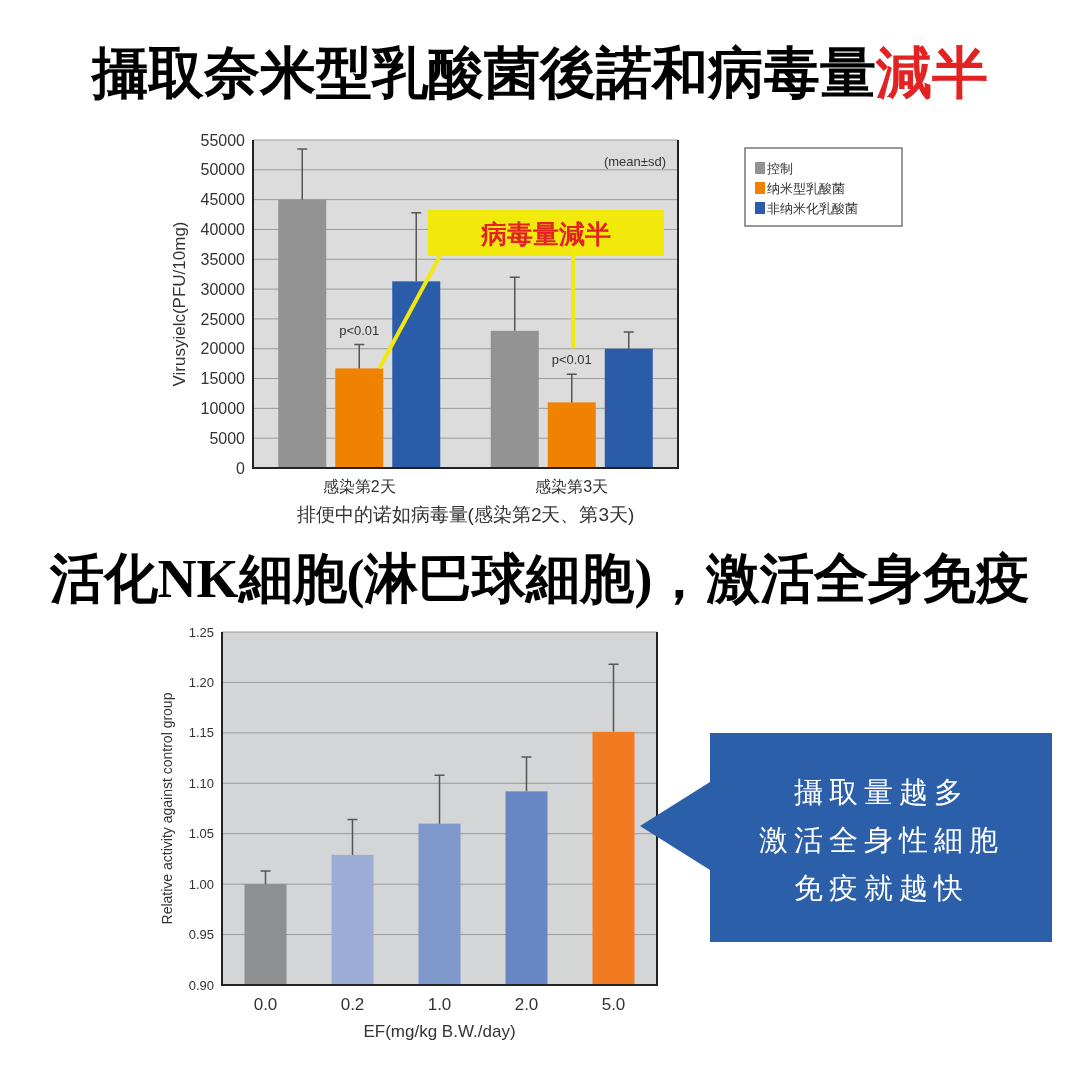 Image resolution: width=1080 pixels, height=1080 pixels. I want to click on legend-label: 纳米型乳酸菌, so click(806, 188).